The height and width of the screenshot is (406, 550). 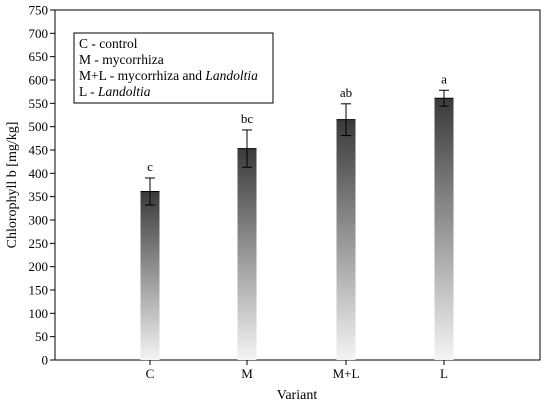 I want to click on y-tick-label: 150, so click(x=39, y=290).